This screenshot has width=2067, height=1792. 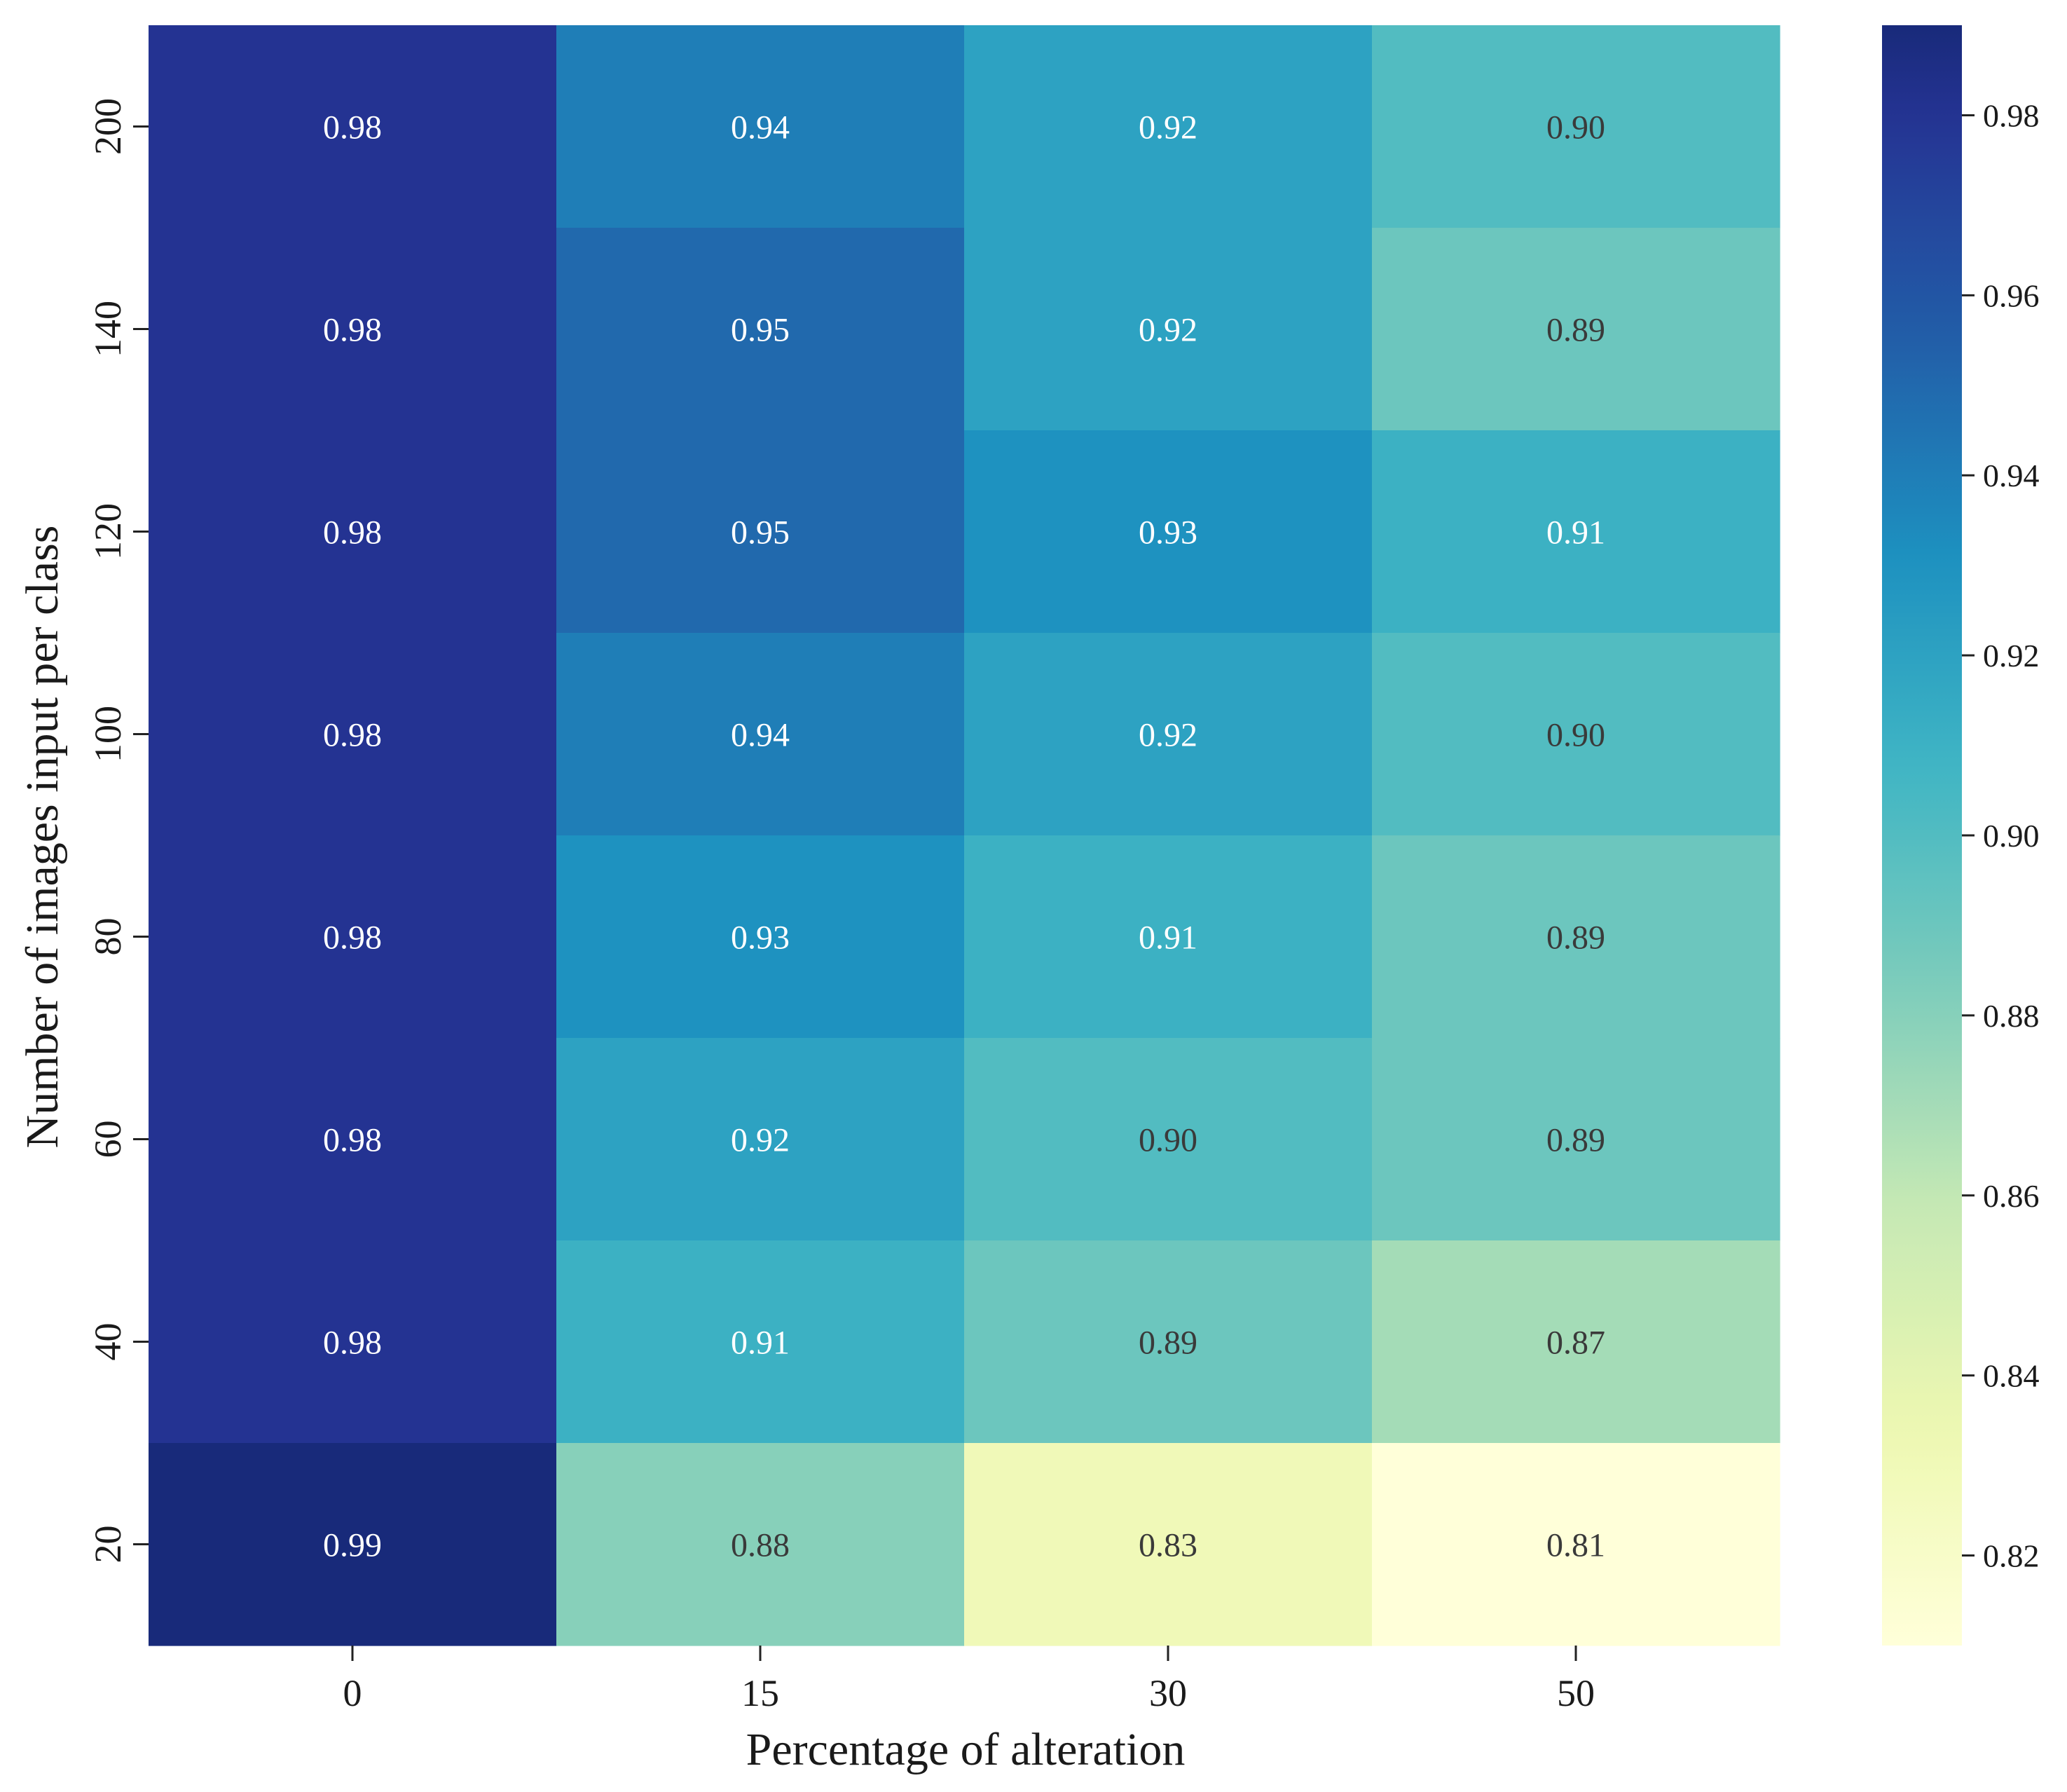 What do you see at coordinates (108, 126) in the screenshot?
I see `y-tick-label: 200` at bounding box center [108, 126].